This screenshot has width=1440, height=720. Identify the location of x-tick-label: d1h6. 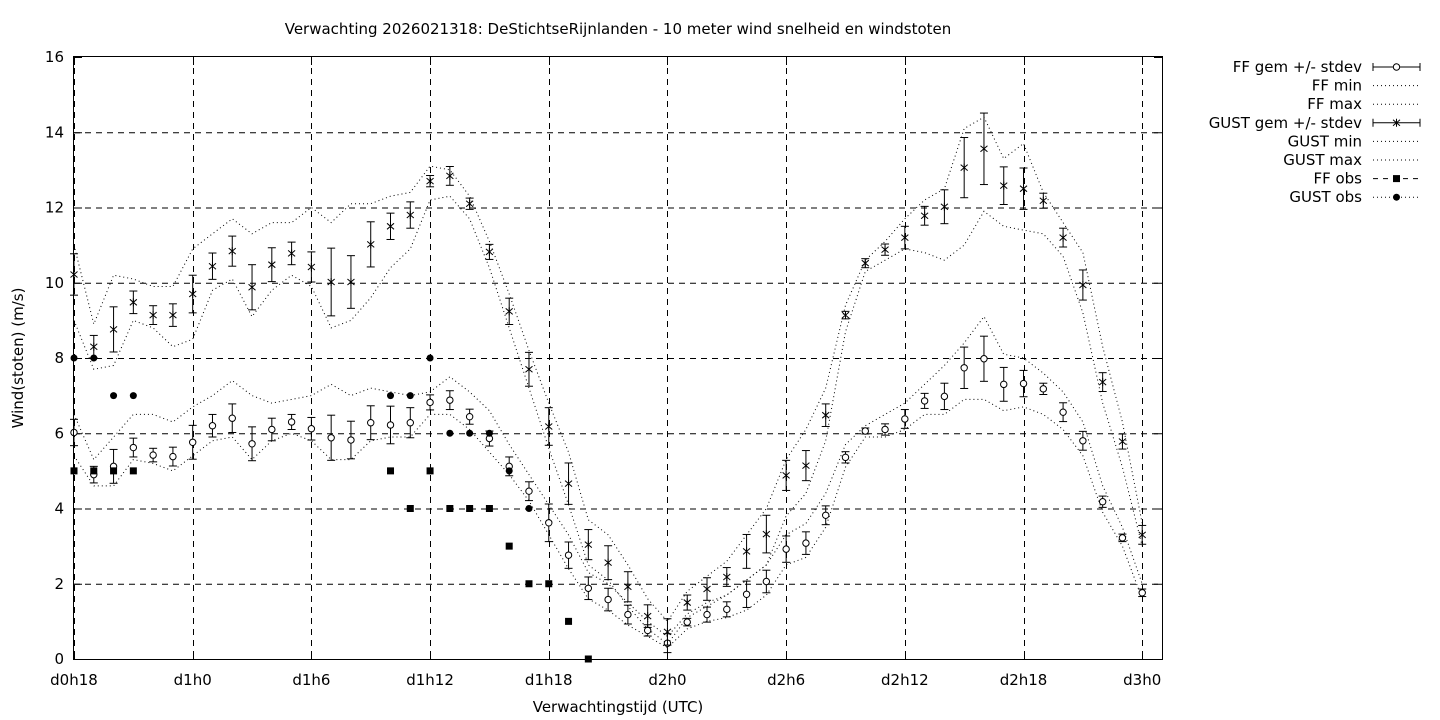
(311, 680).